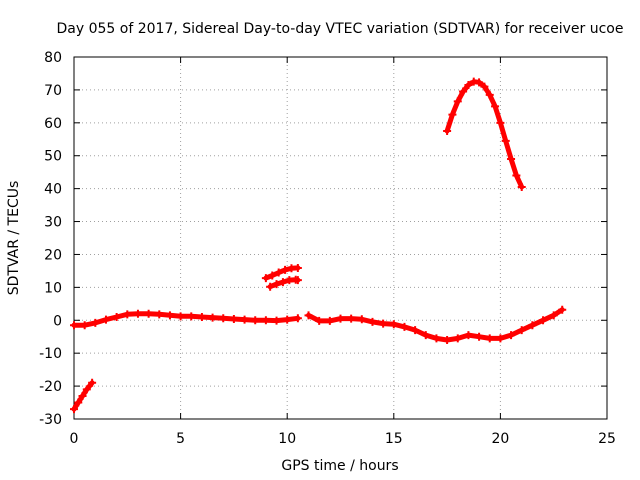 This screenshot has height=480, width=640. What do you see at coordinates (57, 321) in the screenshot?
I see `y-tick-label: 0` at bounding box center [57, 321].